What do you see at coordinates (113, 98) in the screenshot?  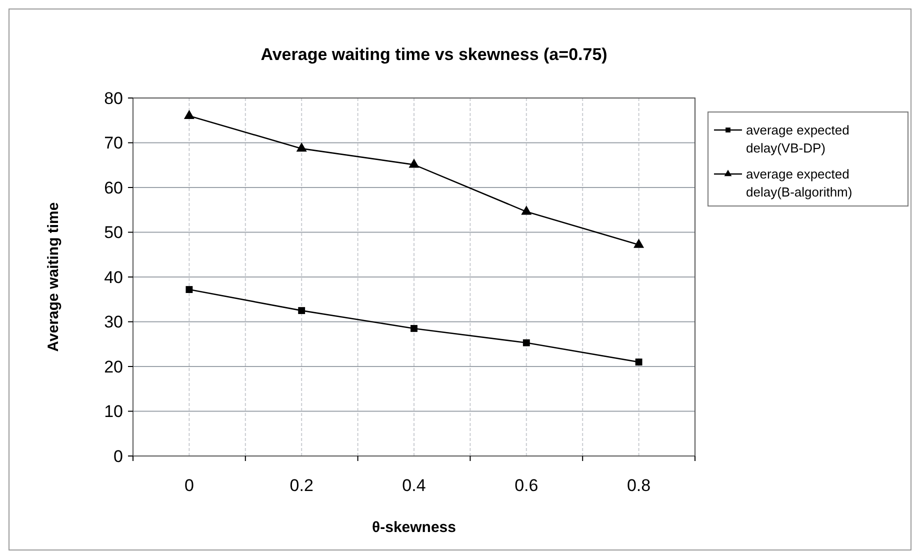 I see `y-tick-label: 80` at bounding box center [113, 98].